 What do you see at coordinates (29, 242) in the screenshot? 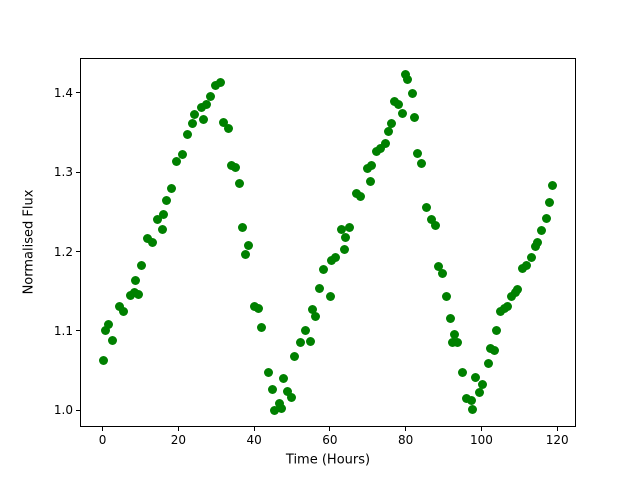
I see `y-axis-label: Normalised Flux` at bounding box center [29, 242].